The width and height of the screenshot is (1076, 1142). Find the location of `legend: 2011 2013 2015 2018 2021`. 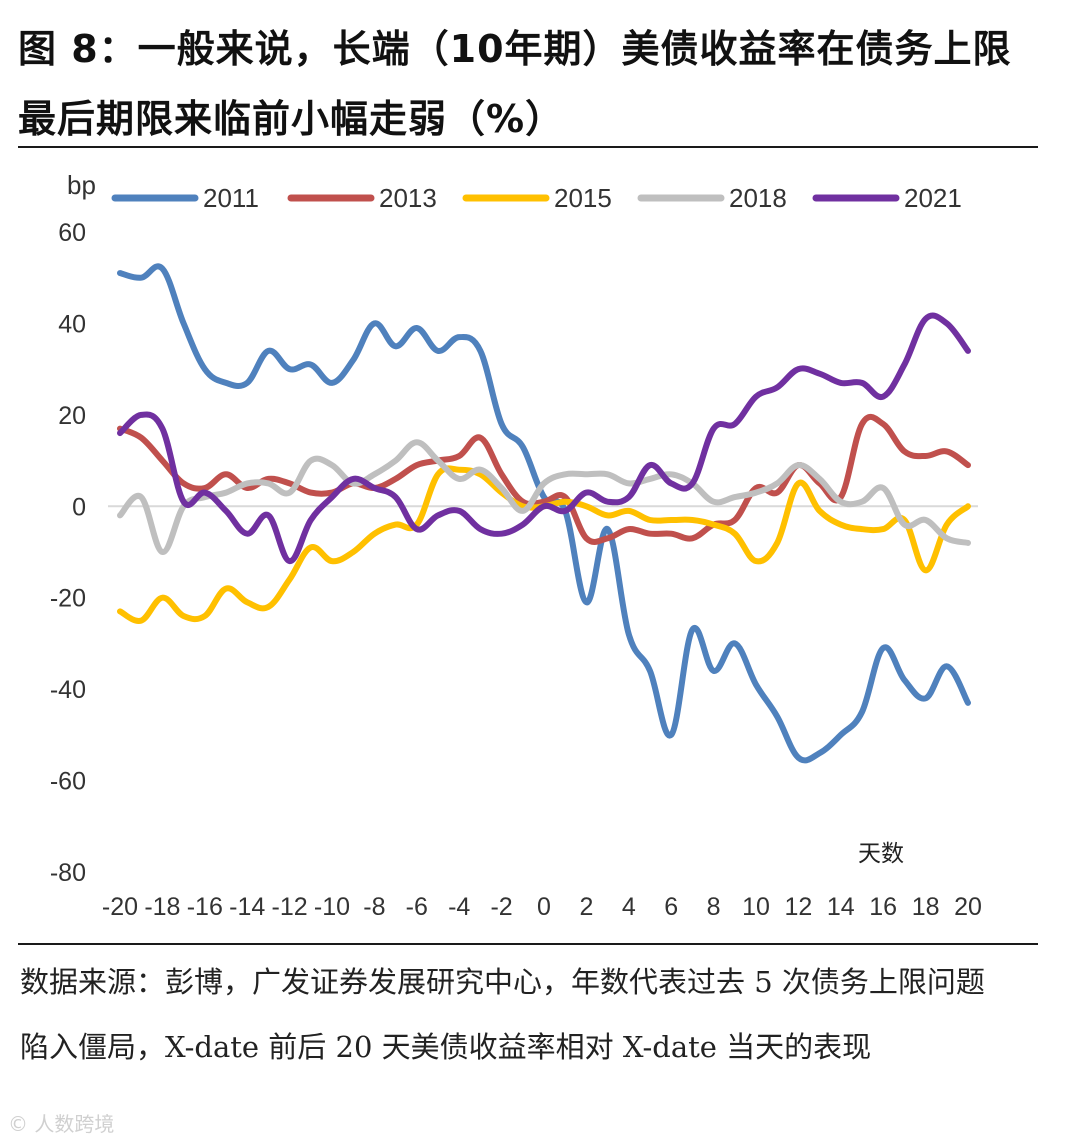

legend: 2011 2013 2015 2018 2021 is located at coordinates (536, 198).